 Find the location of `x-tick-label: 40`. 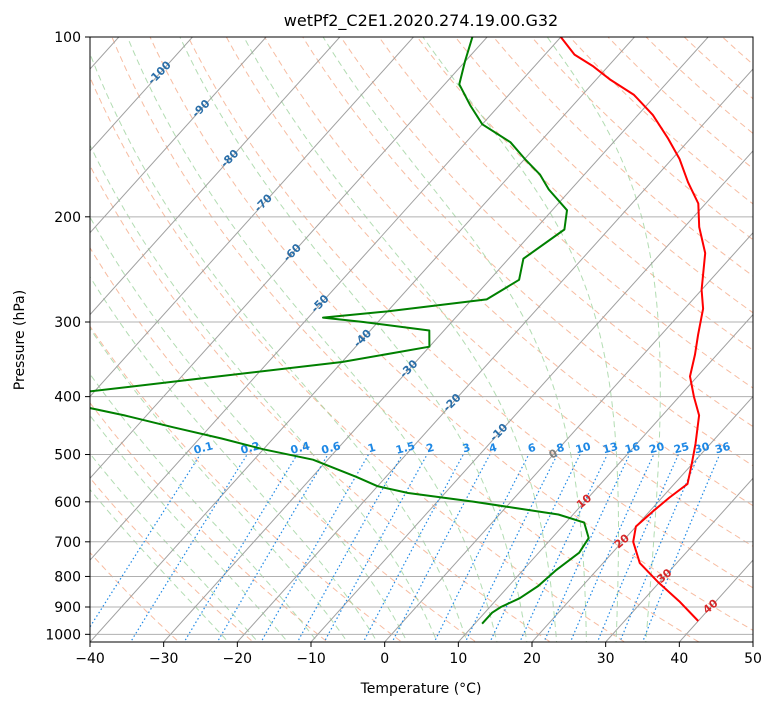

x-tick-label: 40 is located at coordinates (679, 659).